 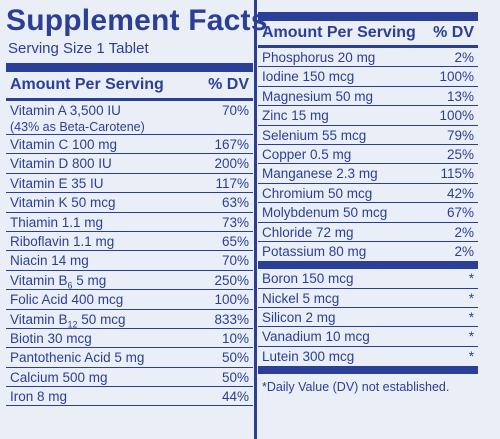 What do you see at coordinates (235, 222) in the screenshot?
I see `nutrient-dv: 73%` at bounding box center [235, 222].